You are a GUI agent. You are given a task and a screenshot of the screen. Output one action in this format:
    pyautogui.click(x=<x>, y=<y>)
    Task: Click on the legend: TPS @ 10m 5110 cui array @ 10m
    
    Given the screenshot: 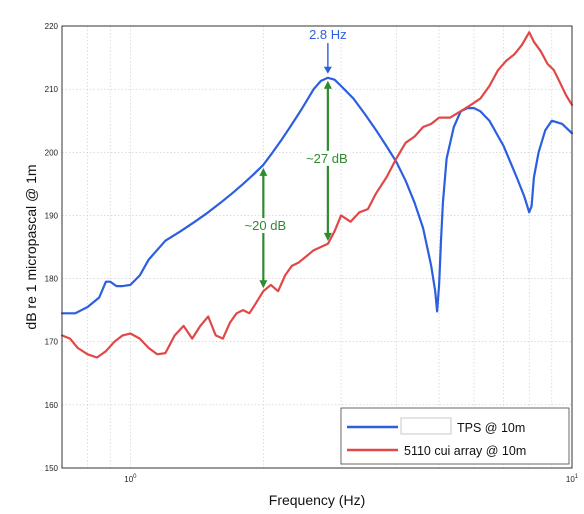 What is the action you would take?
    pyautogui.click(x=455, y=436)
    